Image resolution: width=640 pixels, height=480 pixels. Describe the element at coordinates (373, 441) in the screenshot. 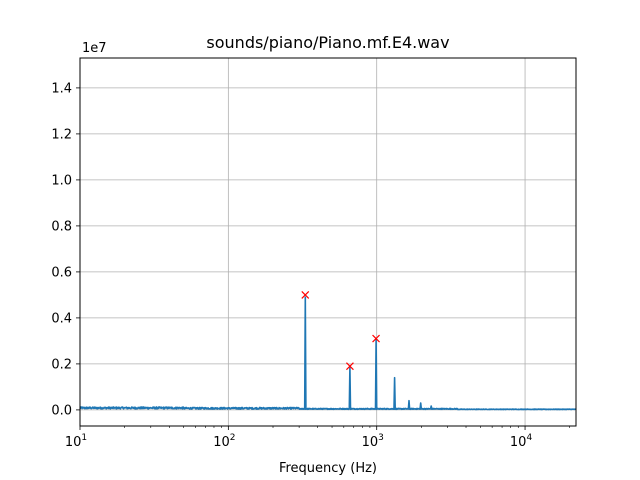

I see `x-tick-label: 10³` at that location.